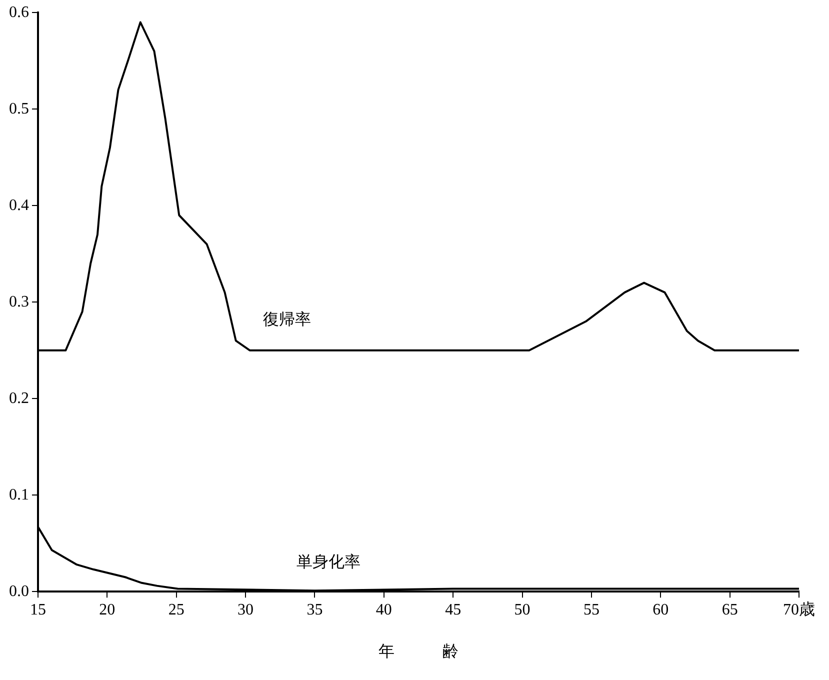  What do you see at coordinates (314, 609) in the screenshot?
I see `x-tick-label: 35` at bounding box center [314, 609].